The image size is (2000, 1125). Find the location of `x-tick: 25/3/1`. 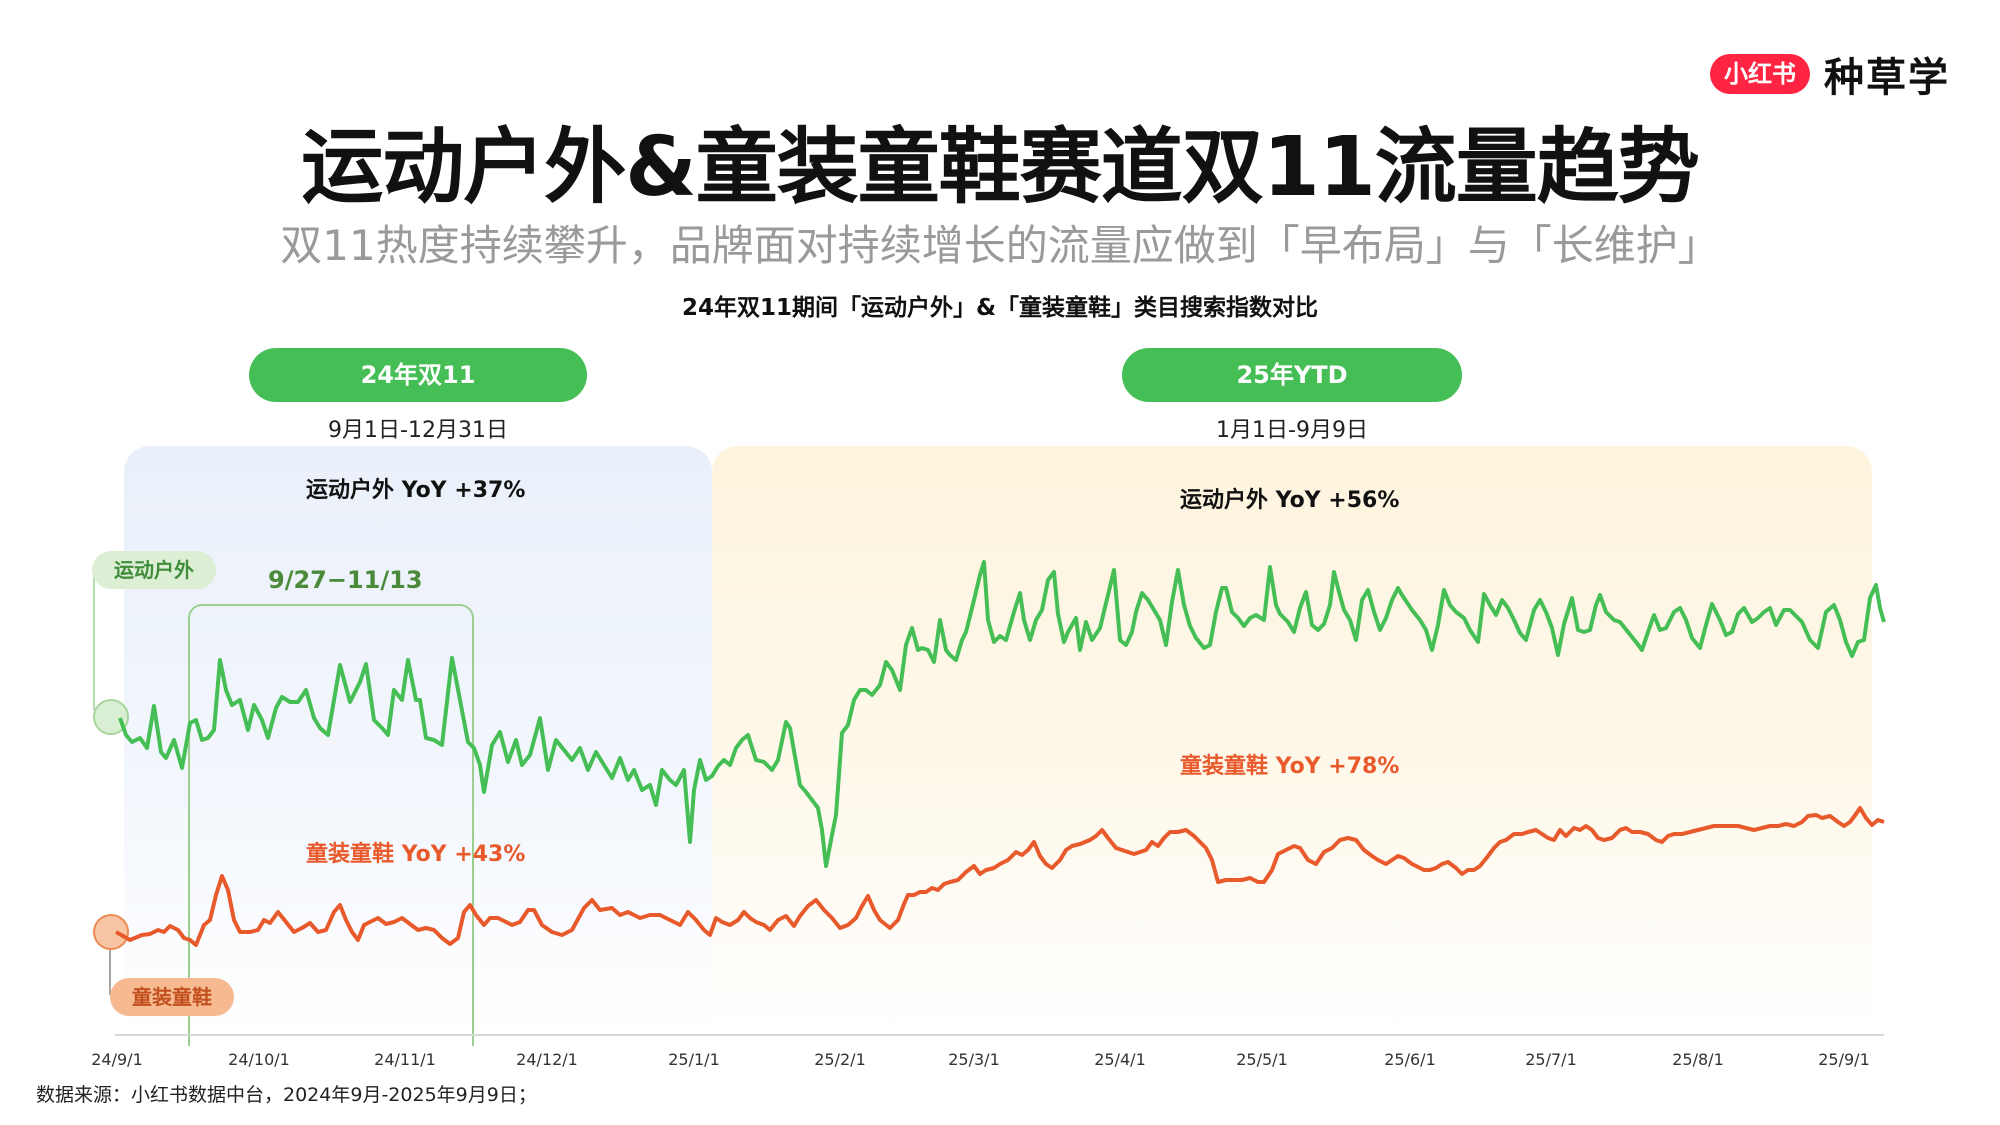

x-tick: 25/3/1 is located at coordinates (974, 1059).